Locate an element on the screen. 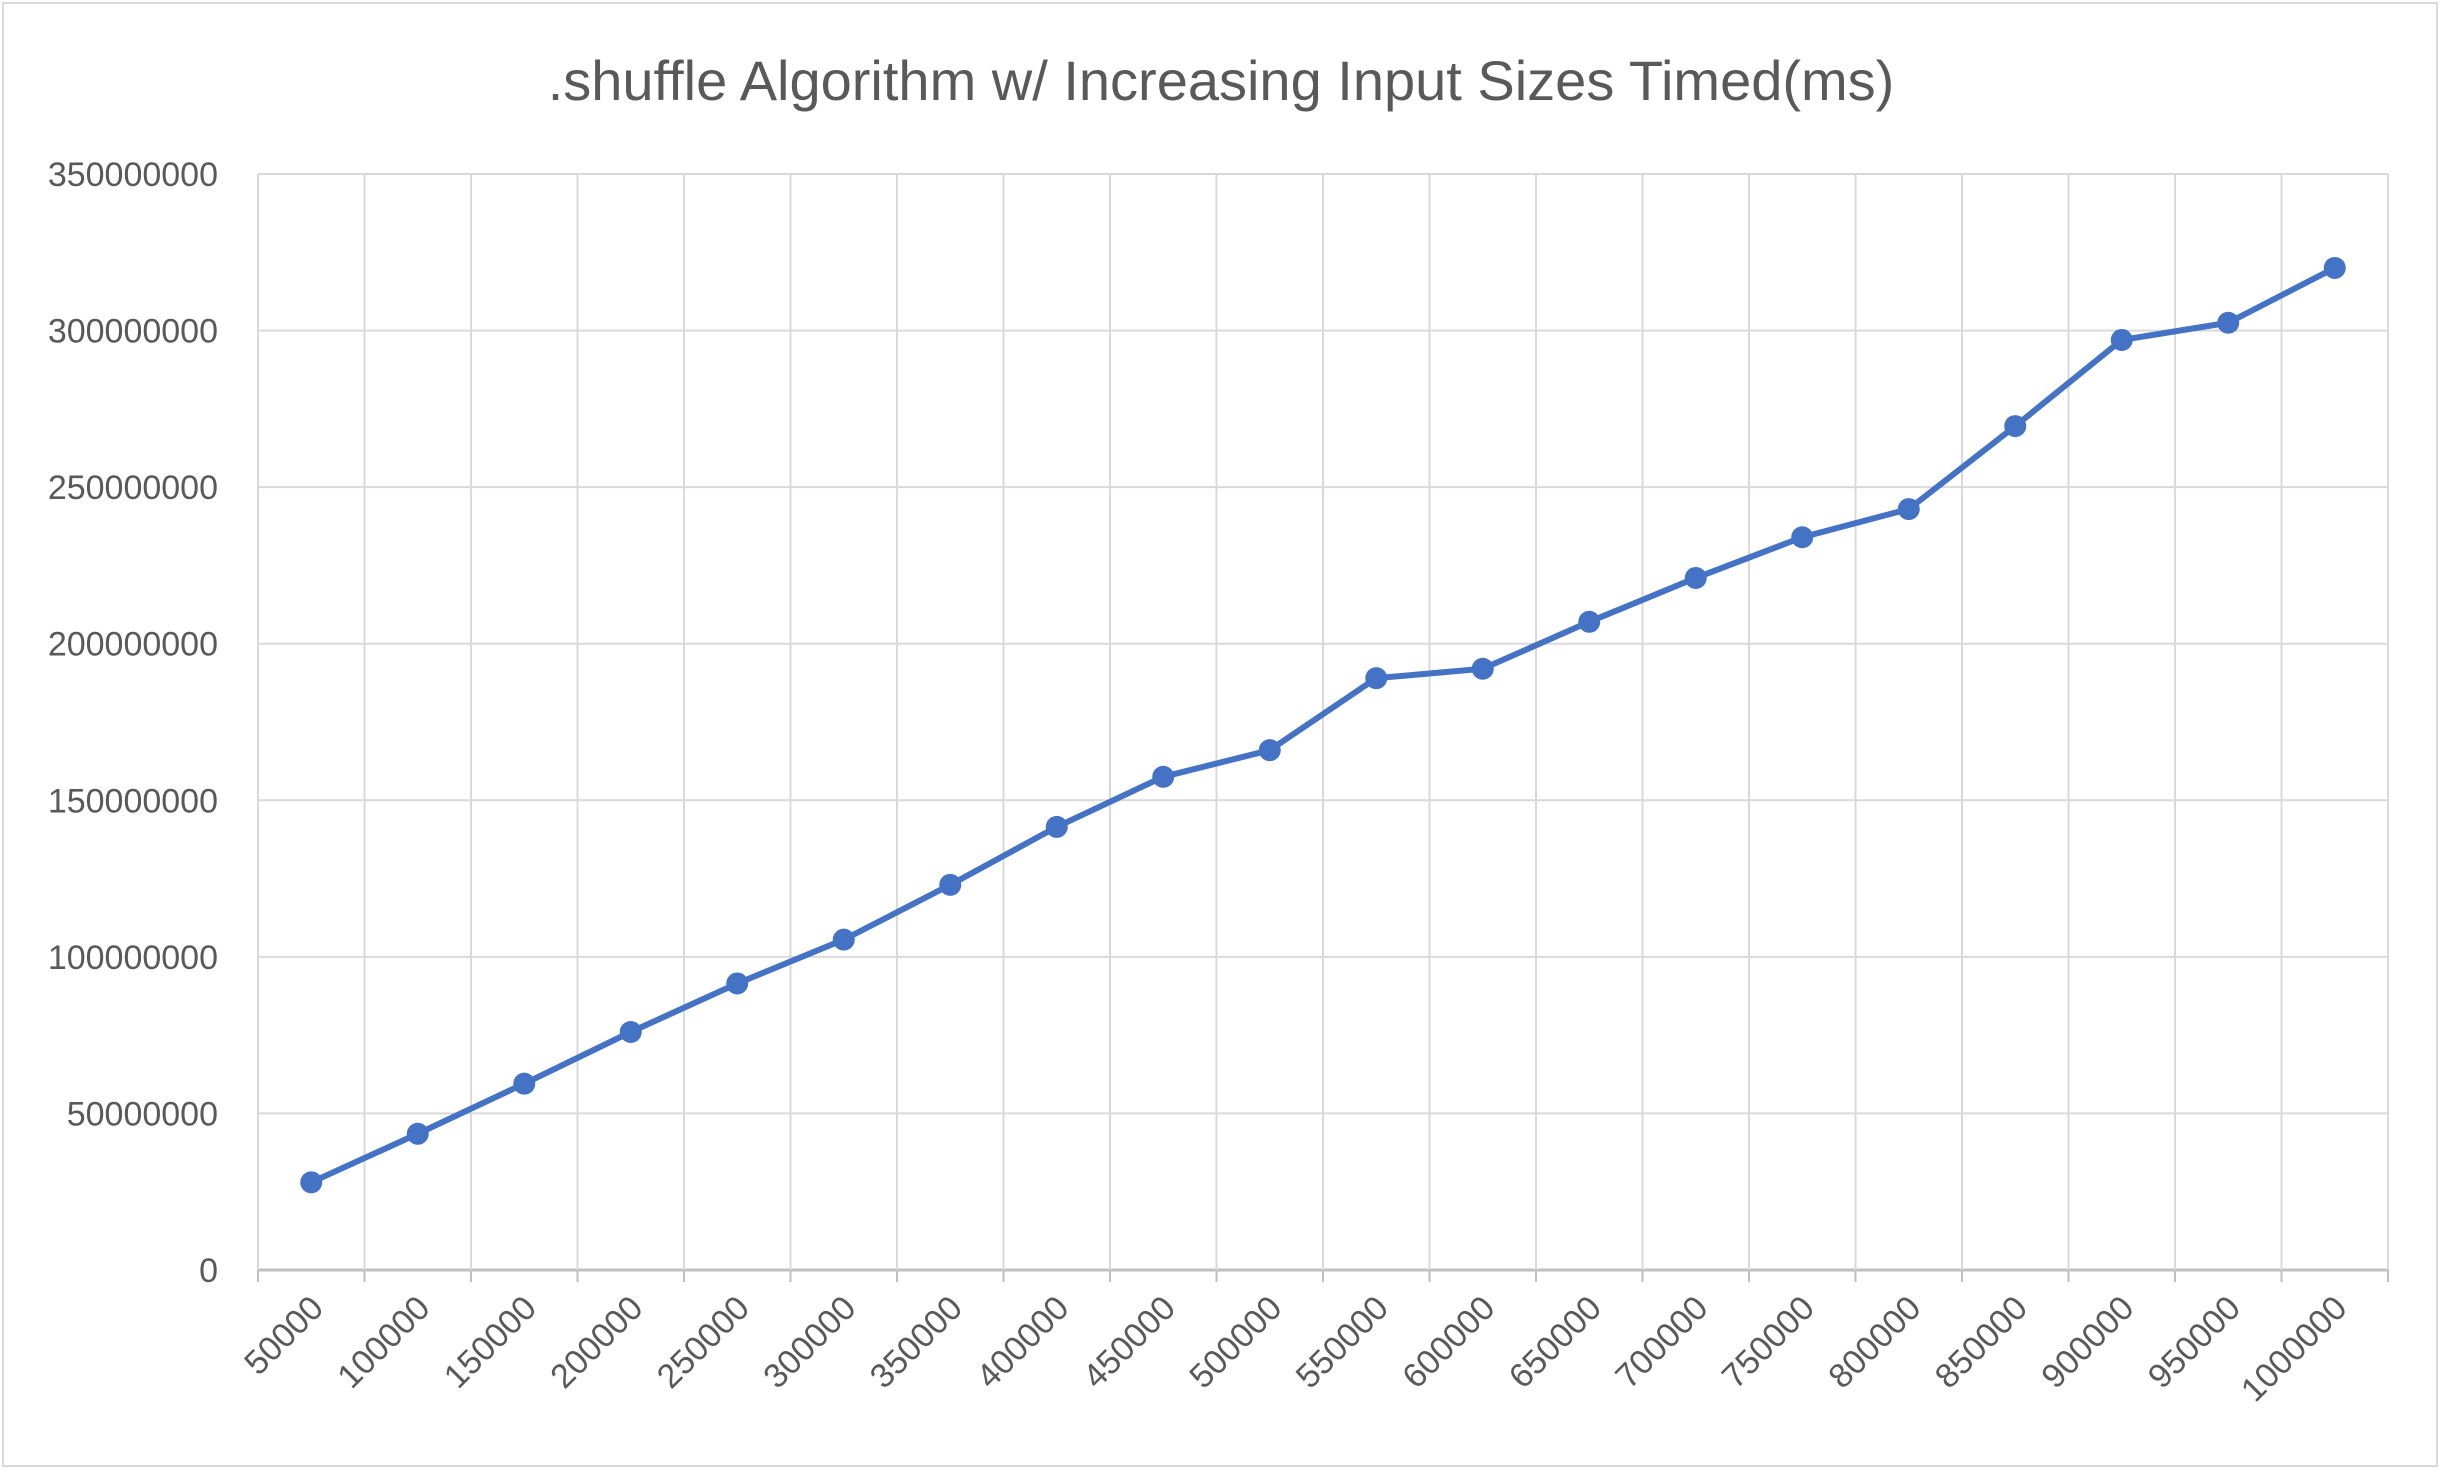  x-tick-label: 100000 is located at coordinates (383, 1342).